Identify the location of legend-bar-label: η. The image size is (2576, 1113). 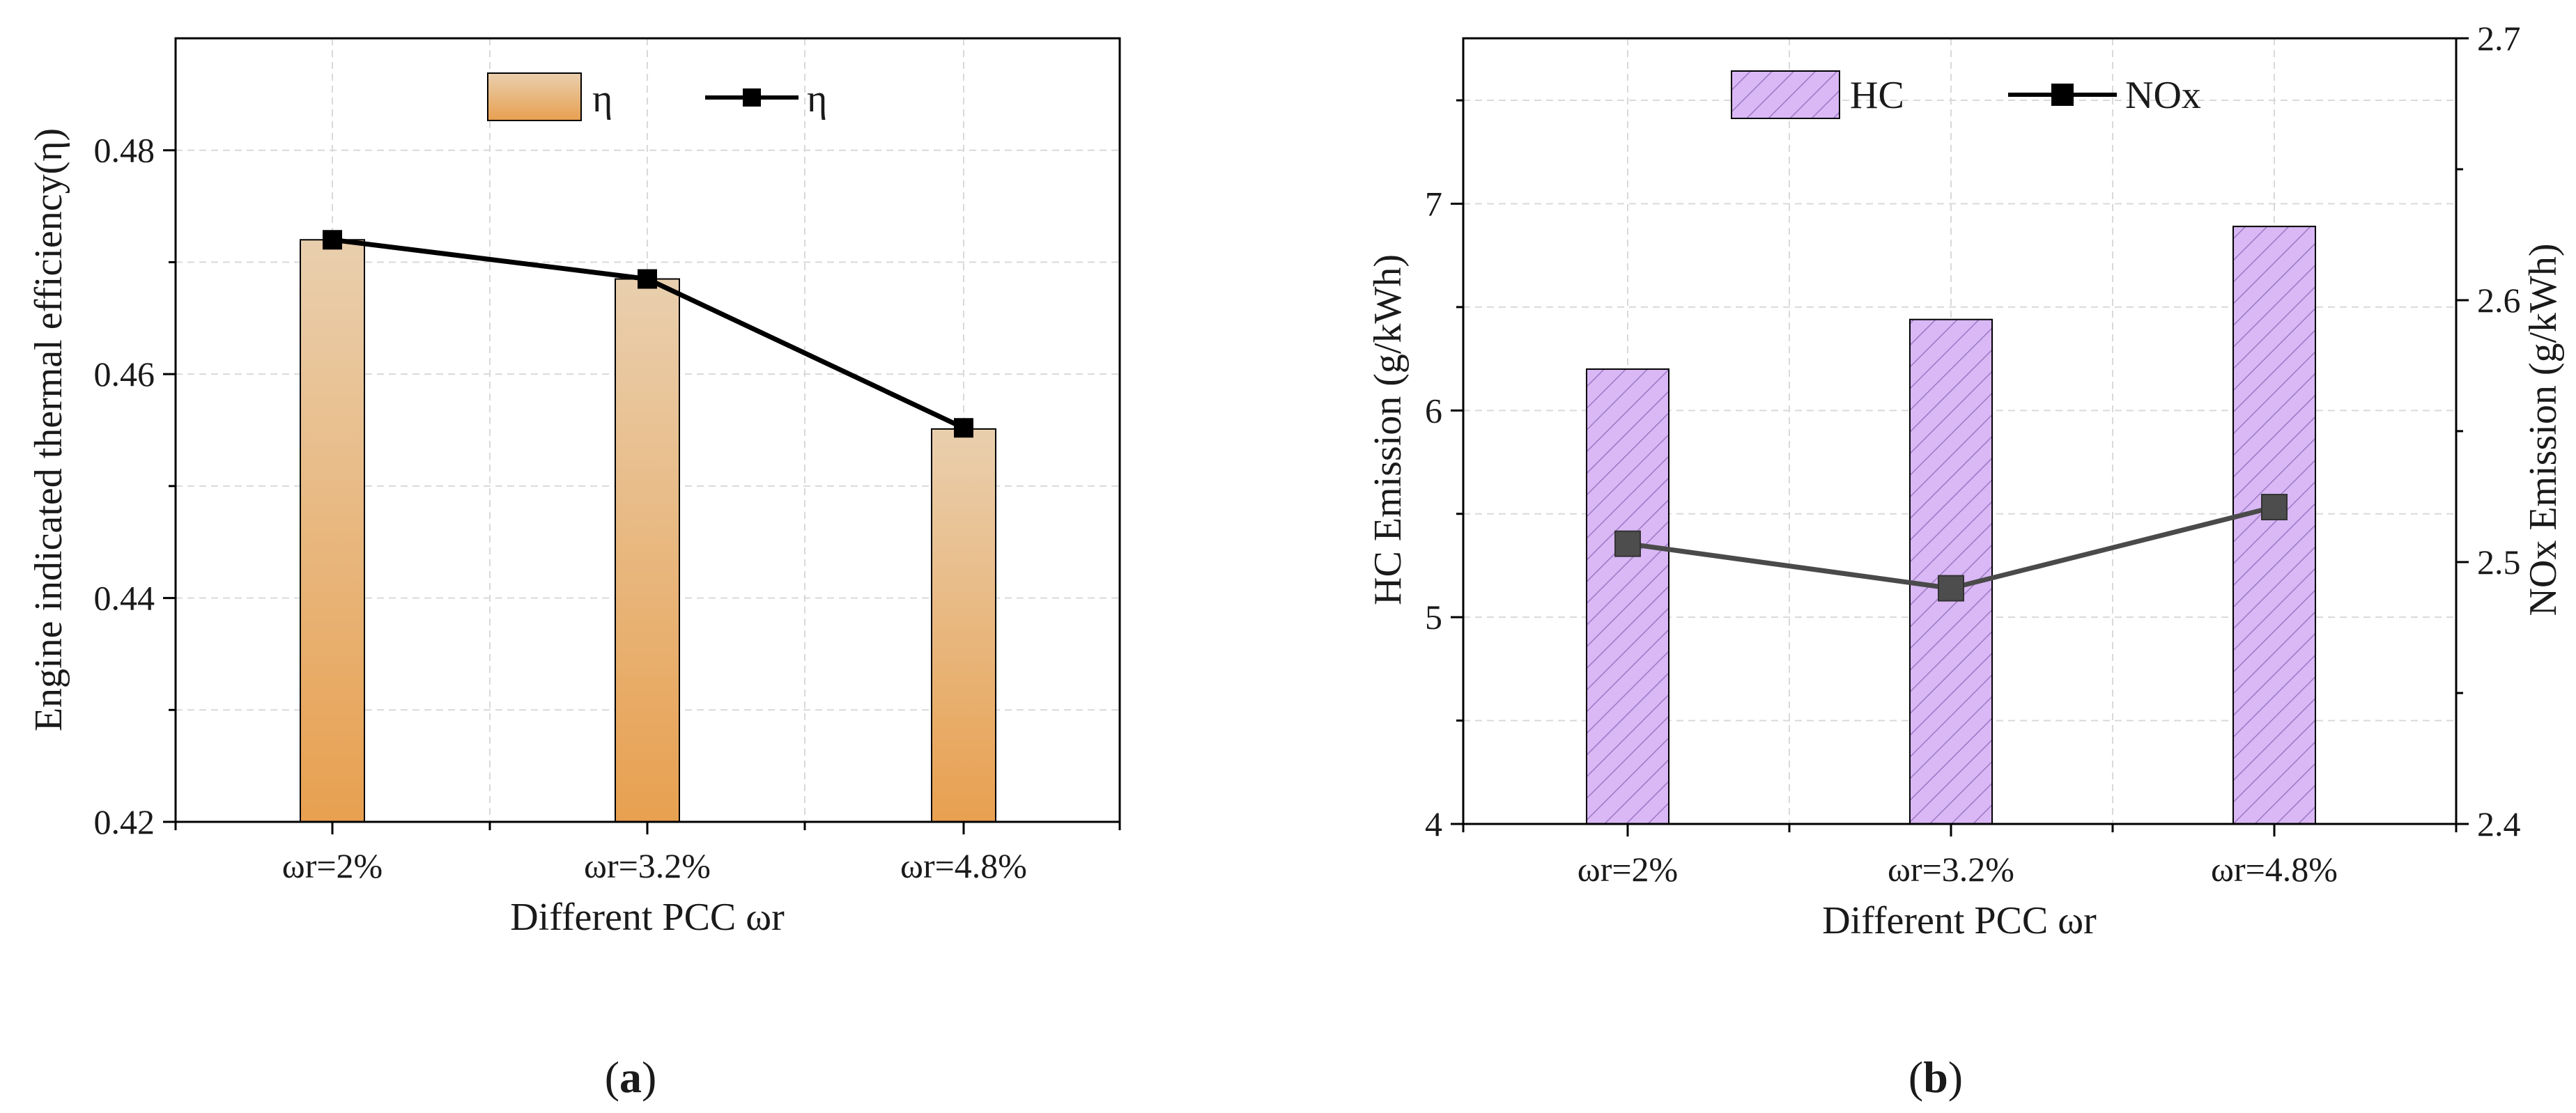
(602, 98).